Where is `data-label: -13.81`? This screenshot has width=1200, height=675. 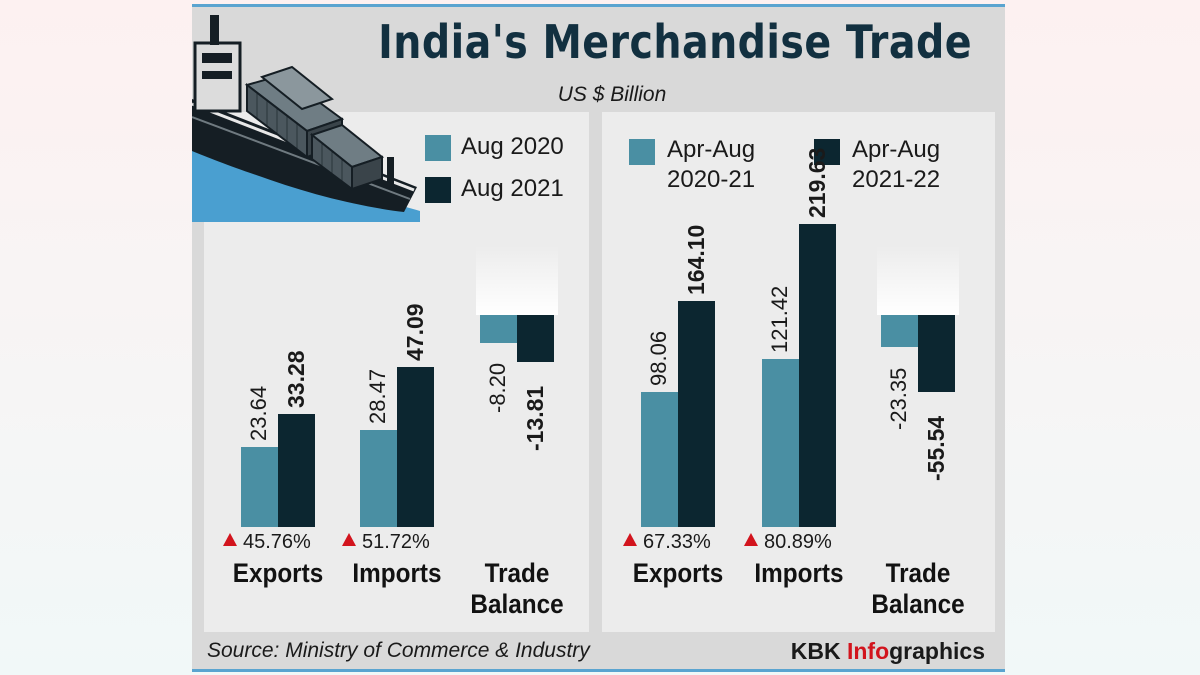 data-label: -13.81 is located at coordinates (535, 418).